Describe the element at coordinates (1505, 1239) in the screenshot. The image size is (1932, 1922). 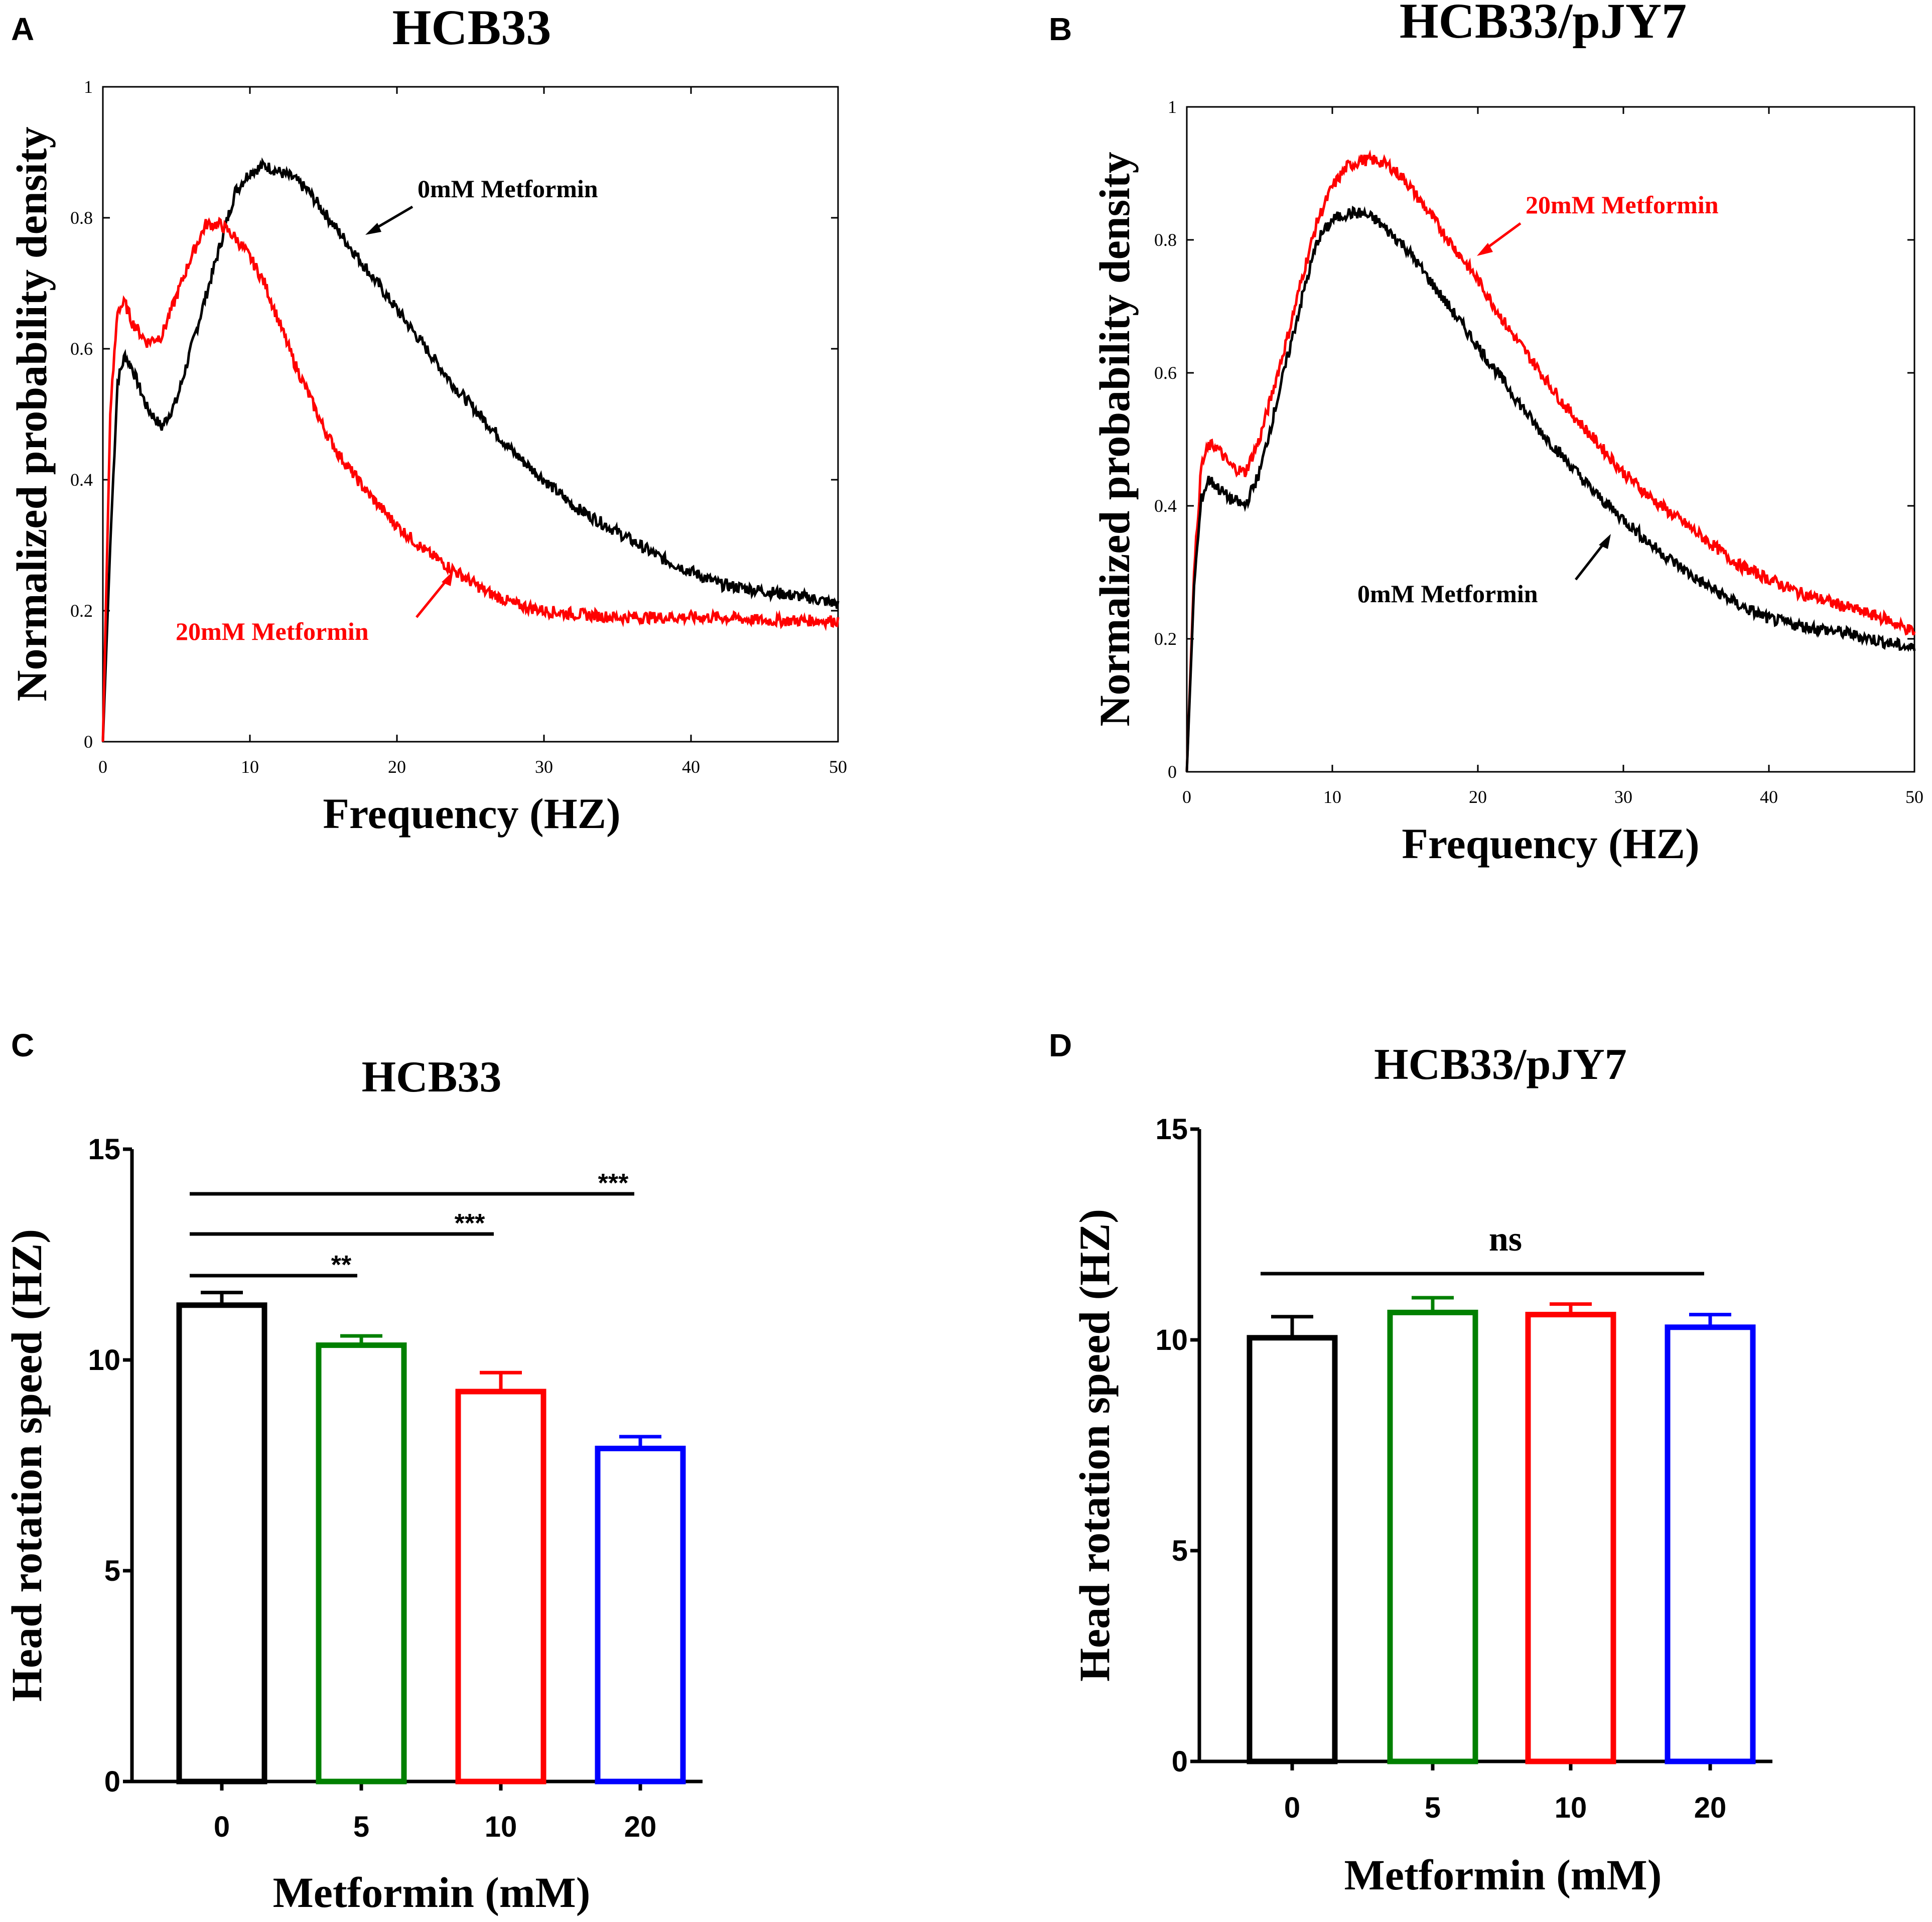
I see `panel-d-sig-label: ns` at that location.